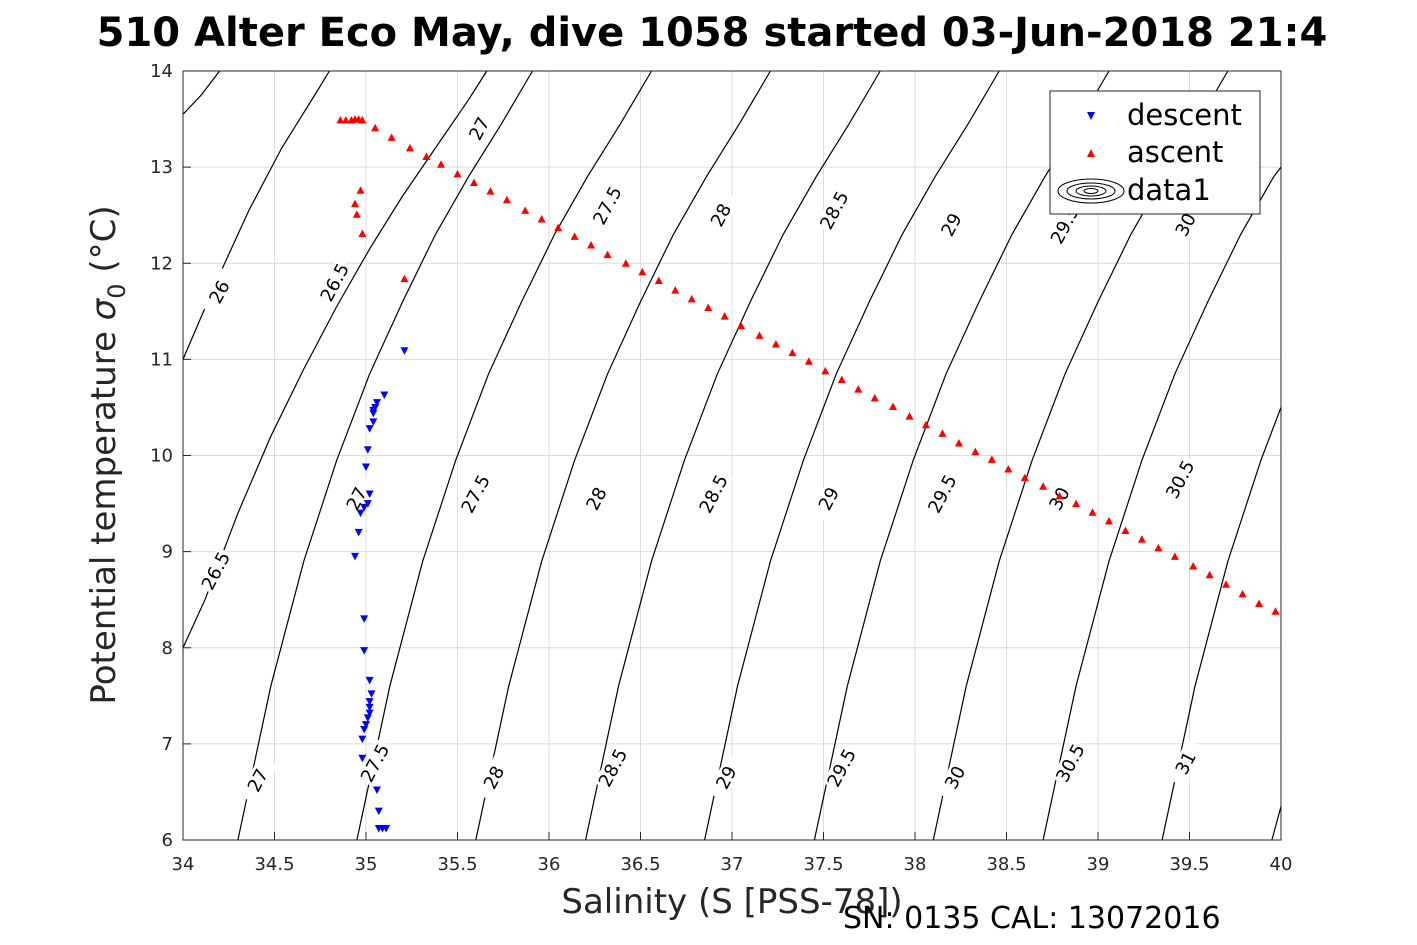  I want to click on legend: descent ascent data1, so click(1155, 152).